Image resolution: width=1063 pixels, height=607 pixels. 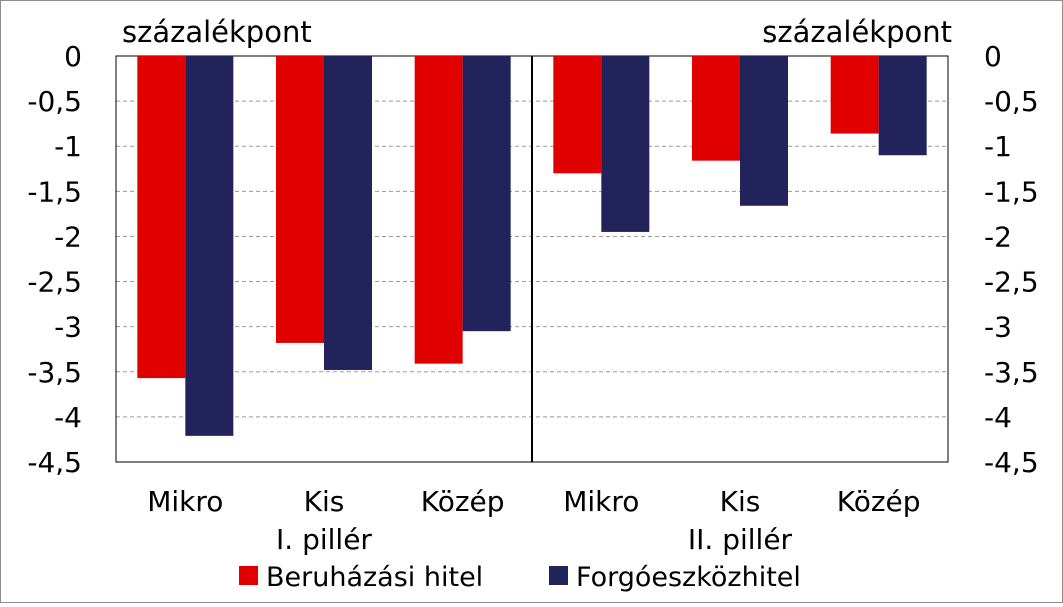 What do you see at coordinates (54, 282) in the screenshot?
I see `y-tick-label-left: -2,5` at bounding box center [54, 282].